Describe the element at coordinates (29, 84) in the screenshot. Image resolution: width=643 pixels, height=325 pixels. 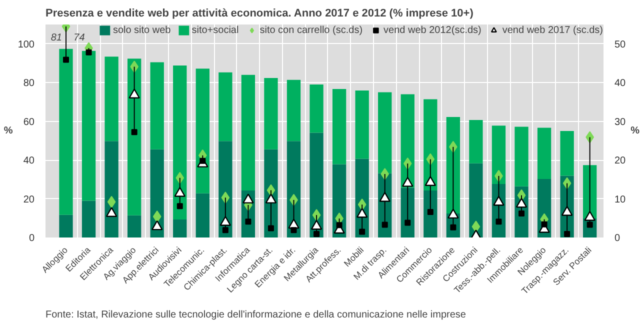
I see `y-tick-label: 80` at that location.